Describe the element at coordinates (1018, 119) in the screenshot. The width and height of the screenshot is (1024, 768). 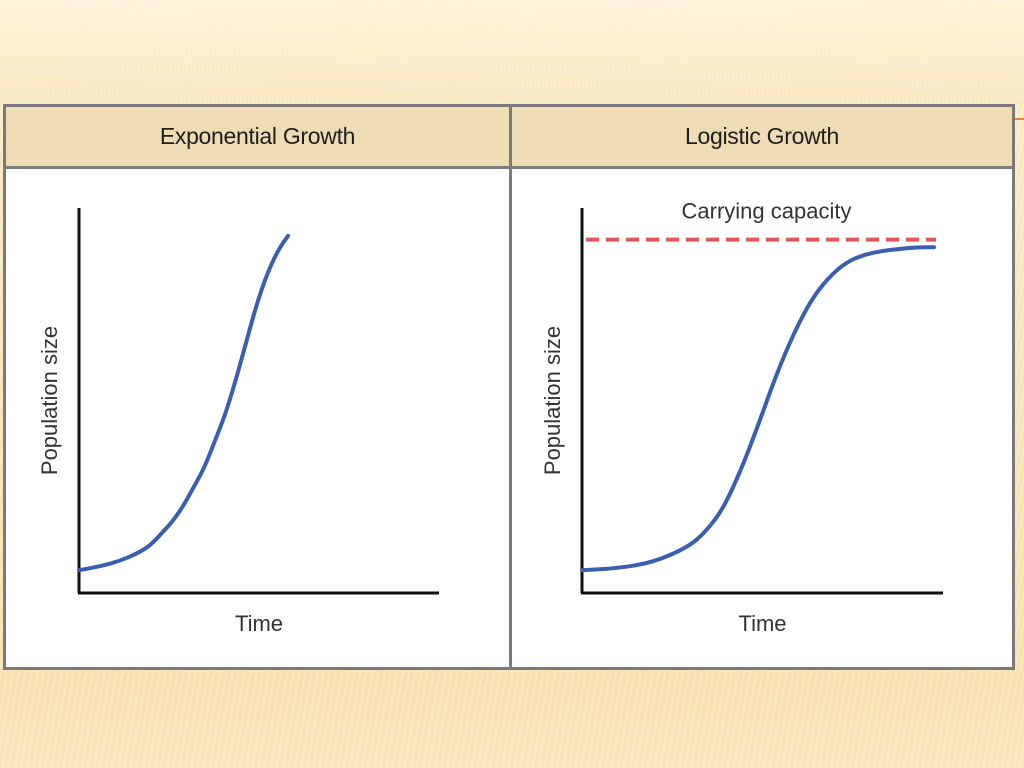
I see `slide-accent-line` at that location.